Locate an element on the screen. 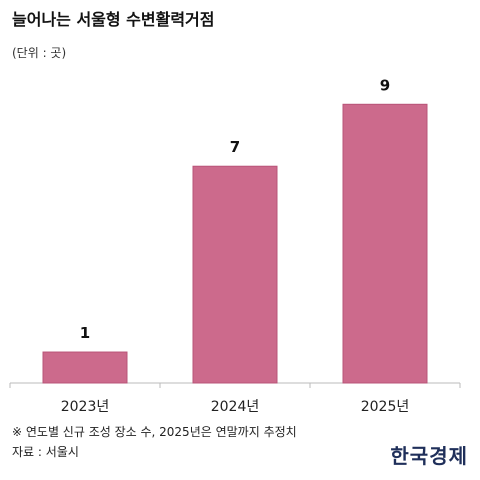 The image size is (480, 480). x-tick-label: 2024년 is located at coordinates (235, 407).